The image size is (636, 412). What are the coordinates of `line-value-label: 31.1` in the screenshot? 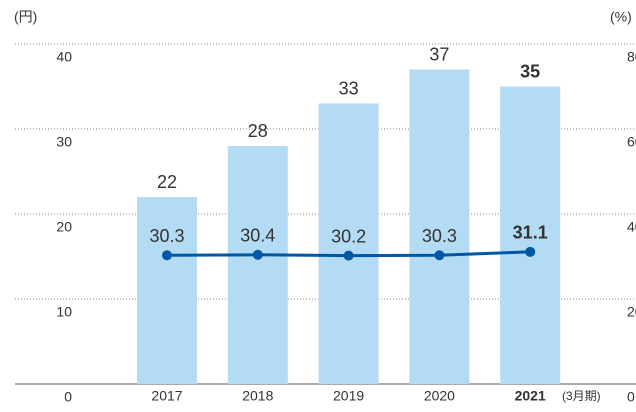 It's located at (530, 233).